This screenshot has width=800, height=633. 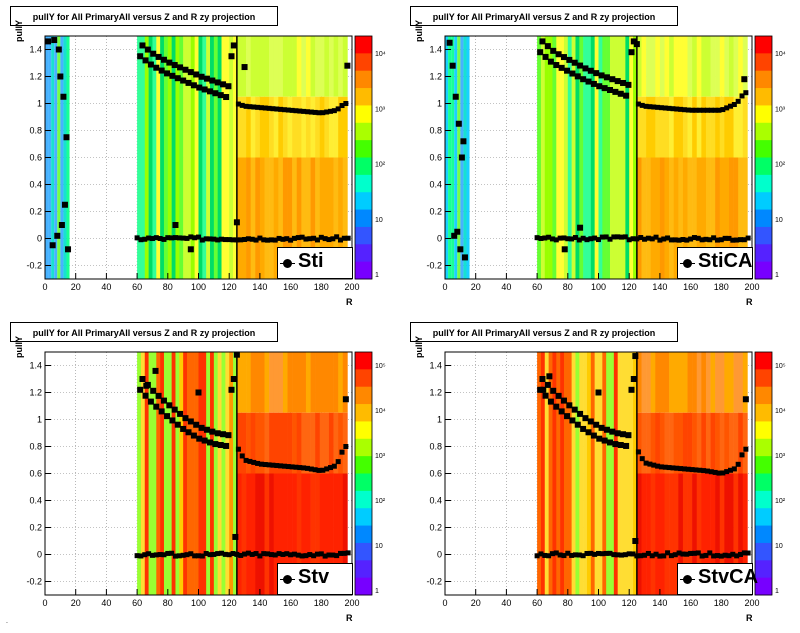 I want to click on x-tick-label: 60, so click(x=137, y=287).